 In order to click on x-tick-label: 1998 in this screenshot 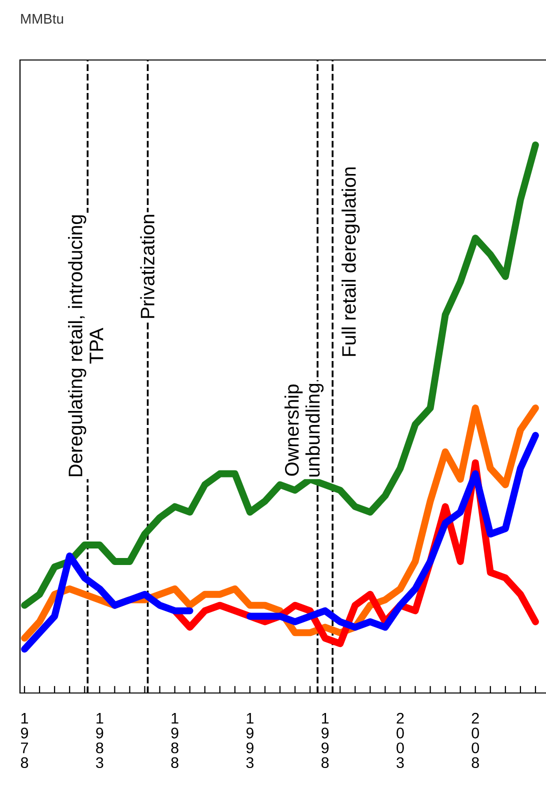, I will do `click(325, 740)`.